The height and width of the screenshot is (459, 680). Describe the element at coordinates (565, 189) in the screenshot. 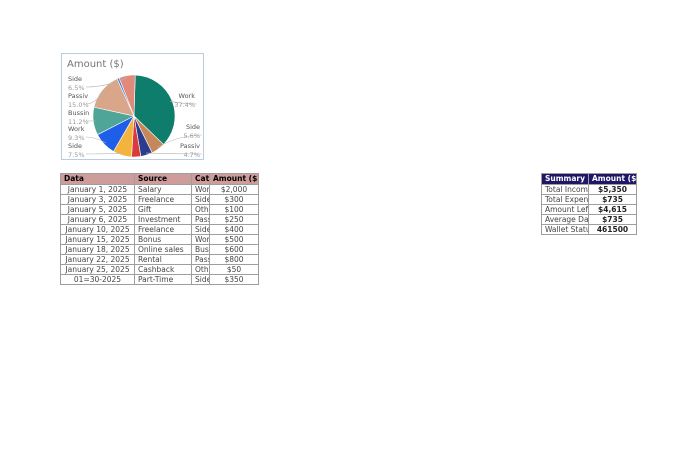

I see `summary-label: Total Income` at that location.